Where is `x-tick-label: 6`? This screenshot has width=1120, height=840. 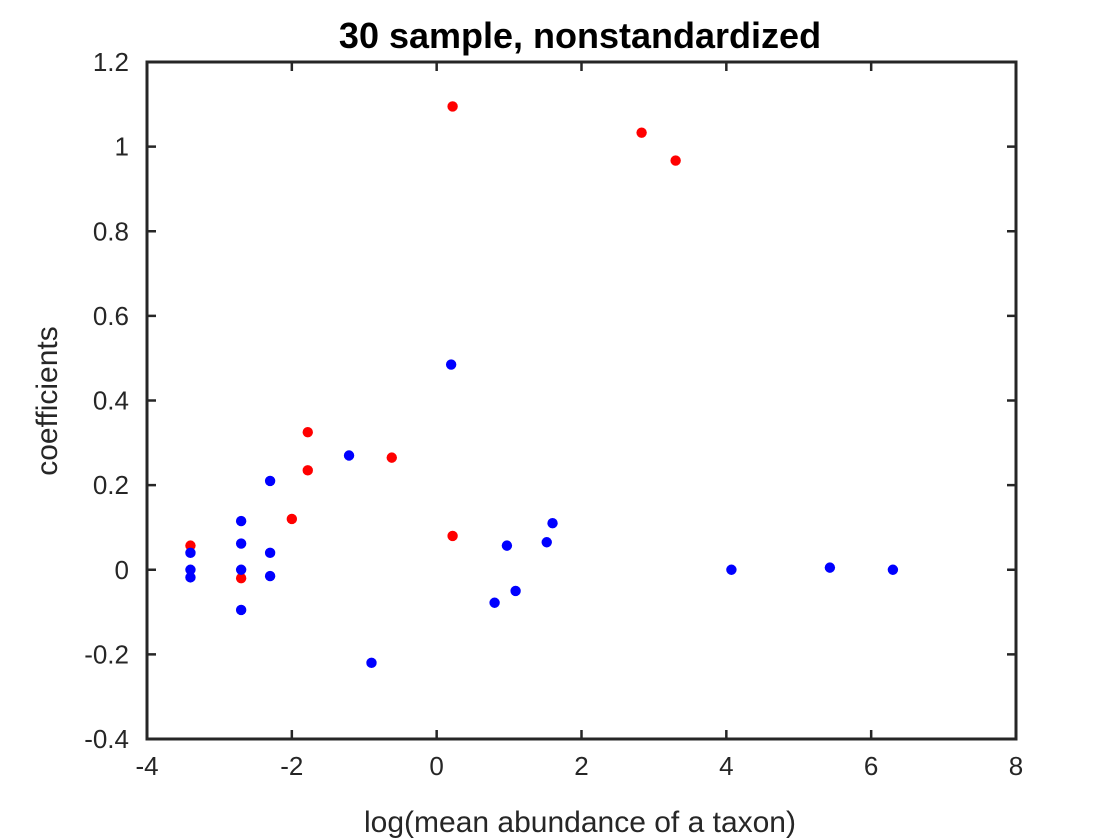 x-tick-label: 6 is located at coordinates (871, 766).